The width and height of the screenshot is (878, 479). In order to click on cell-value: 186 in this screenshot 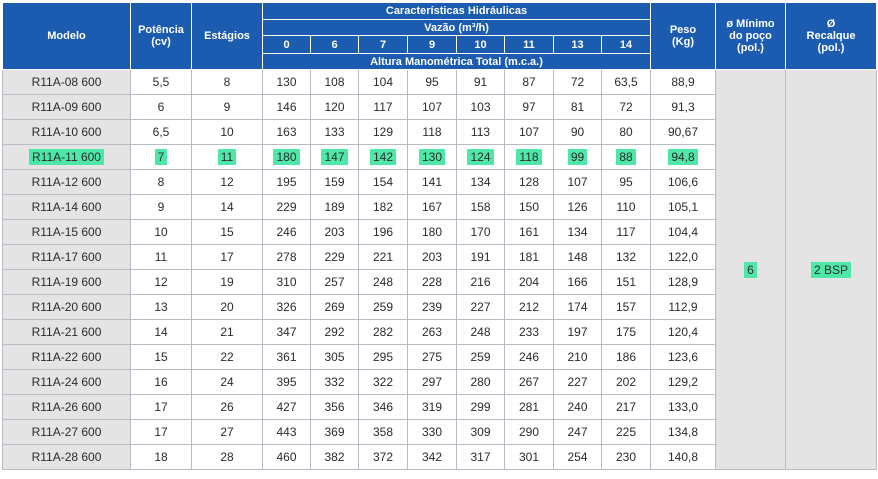, I will do `click(626, 357)`.